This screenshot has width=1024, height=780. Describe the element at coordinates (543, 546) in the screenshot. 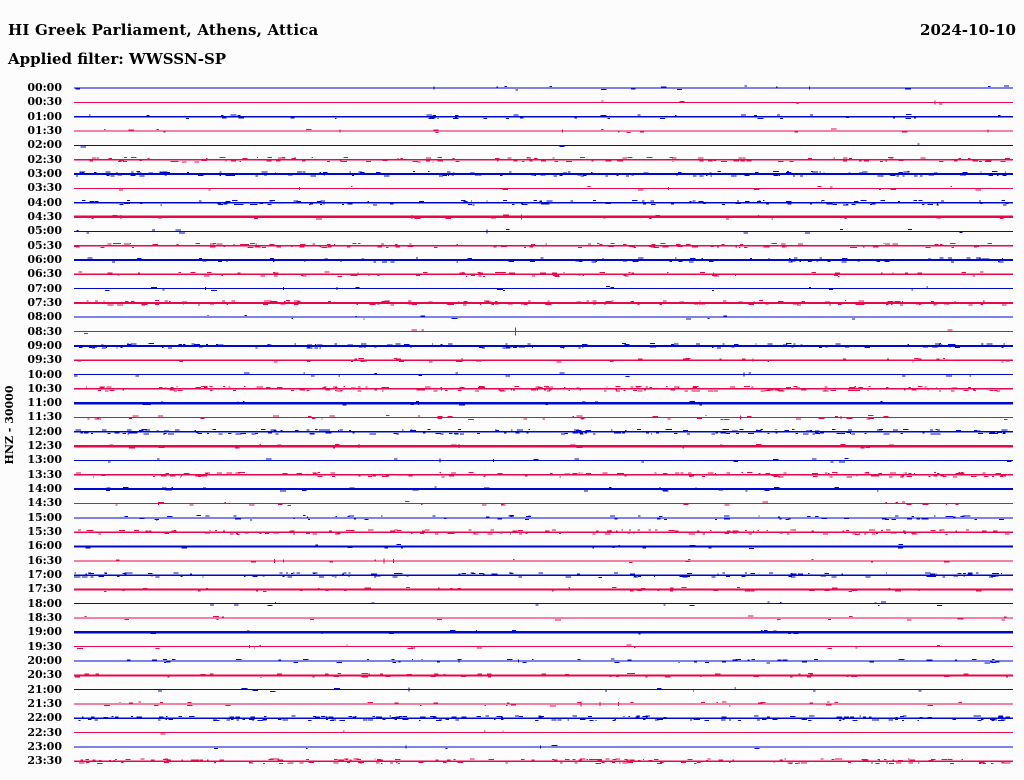

I see `trace-row-16:00` at that location.